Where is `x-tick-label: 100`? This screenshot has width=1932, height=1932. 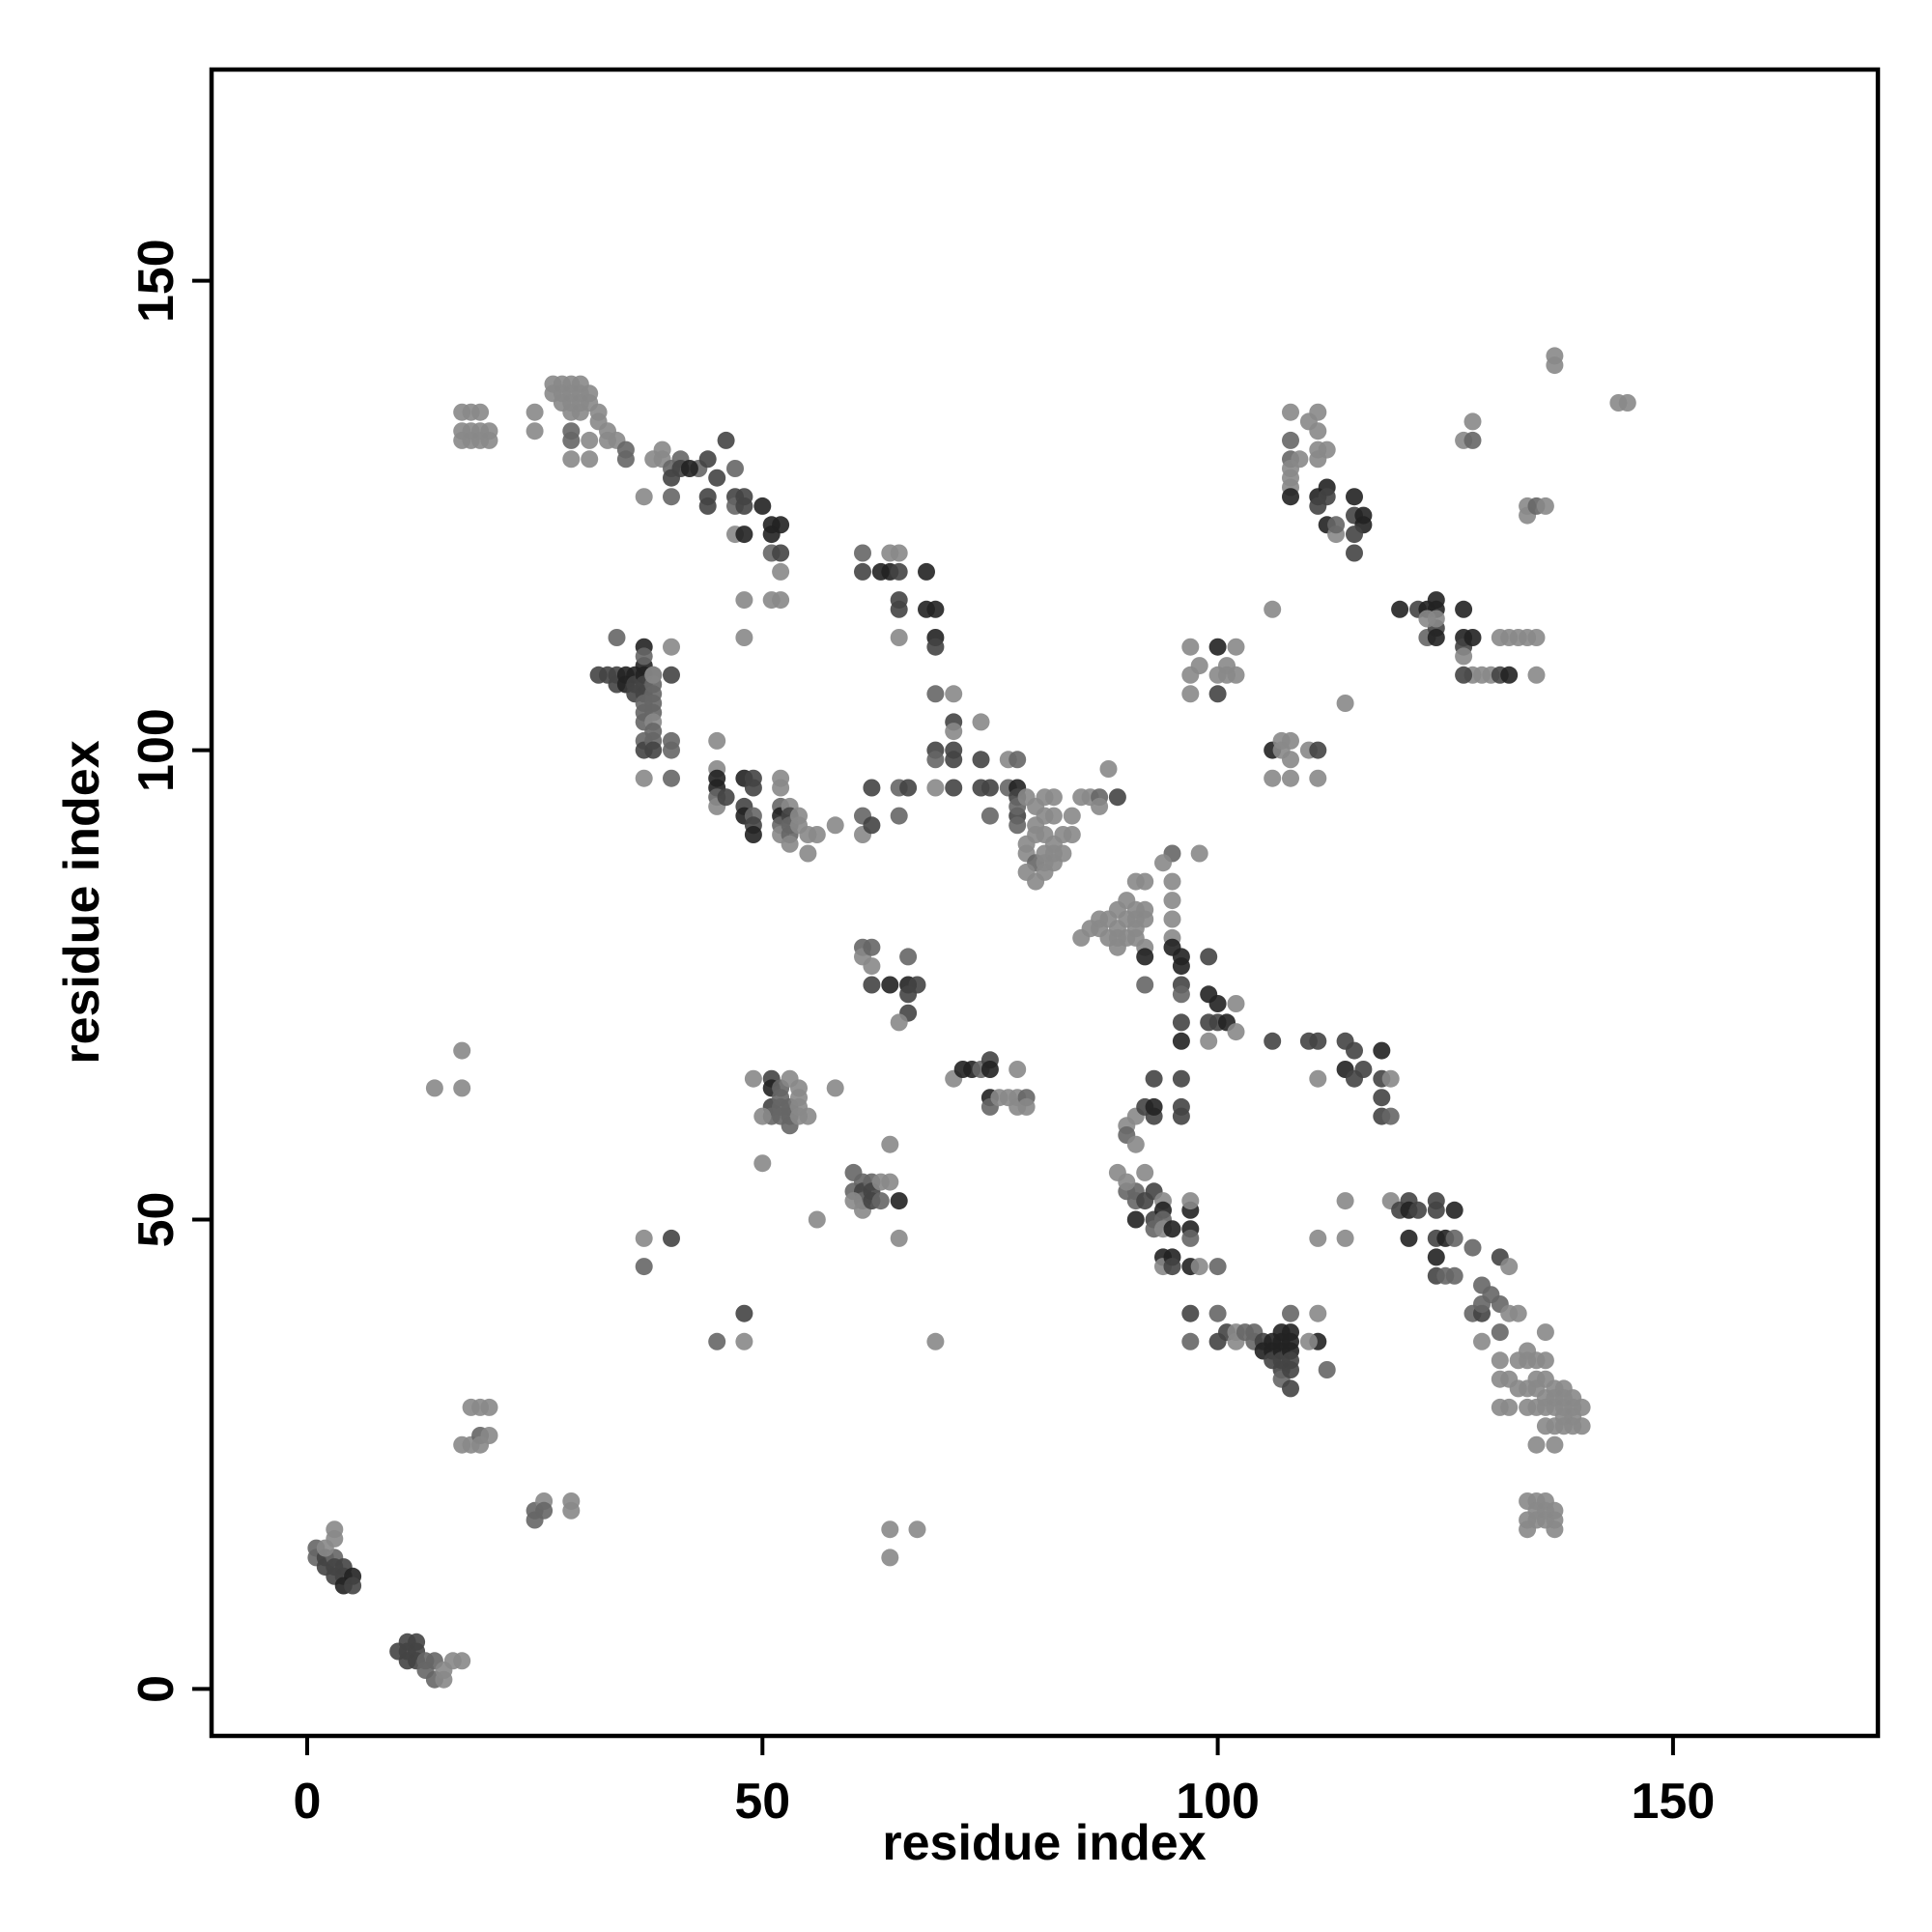 x-tick-label: 100 is located at coordinates (1218, 1802).